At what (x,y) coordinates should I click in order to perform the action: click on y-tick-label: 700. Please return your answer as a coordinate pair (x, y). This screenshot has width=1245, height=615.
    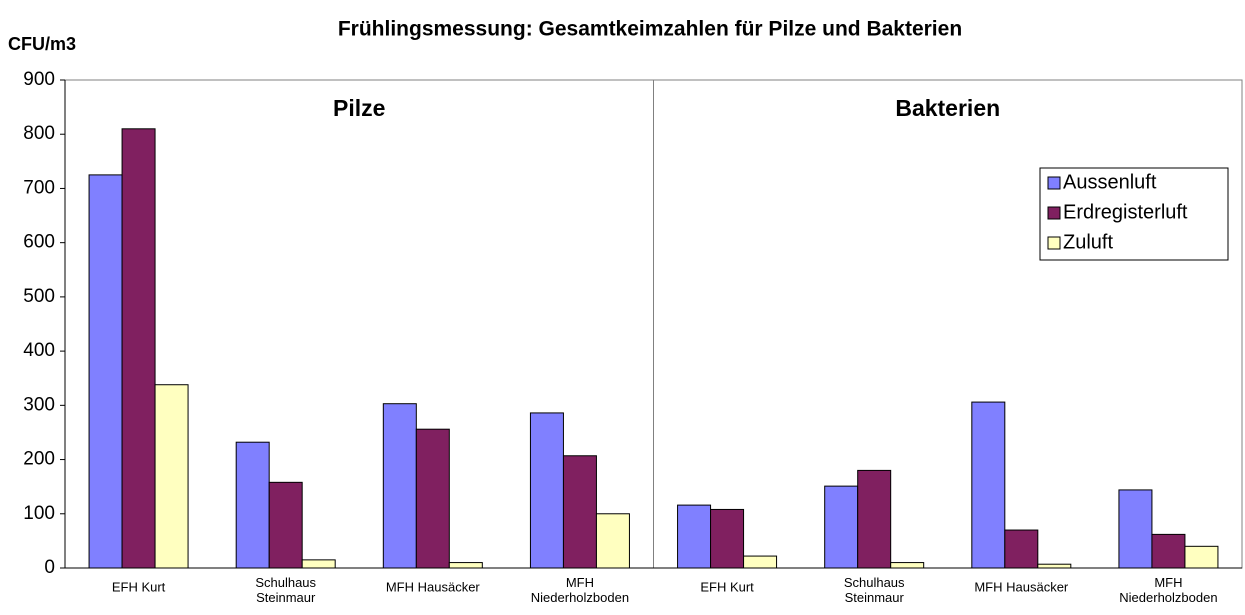
    Looking at the image, I should click on (39, 187).